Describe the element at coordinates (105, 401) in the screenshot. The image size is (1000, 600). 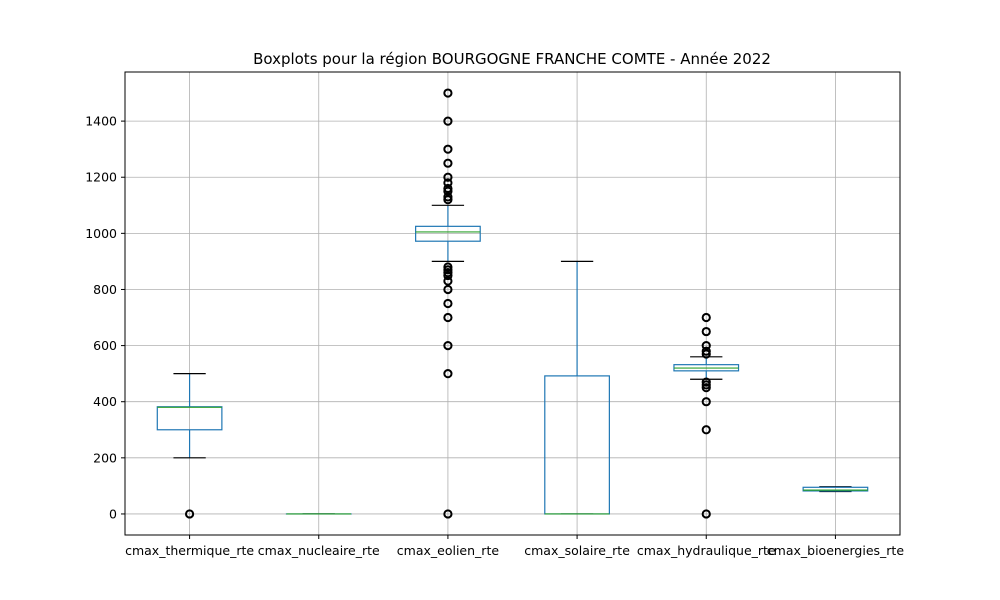
I see `y-tick-label: 400` at that location.